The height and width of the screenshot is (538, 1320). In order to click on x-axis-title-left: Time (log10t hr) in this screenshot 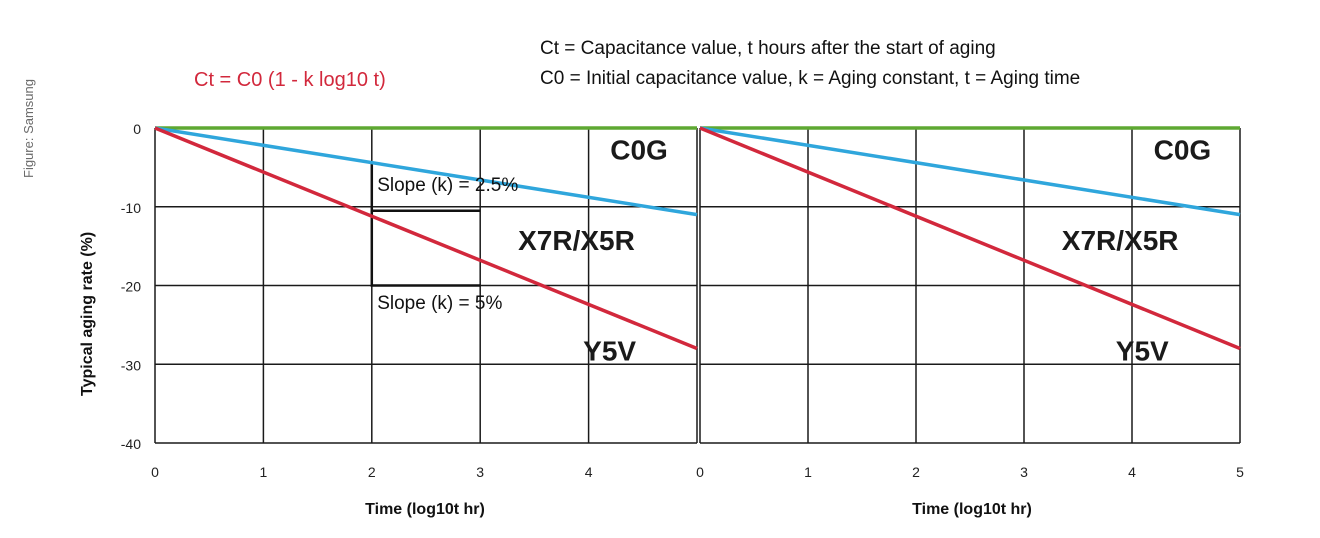, I will do `click(425, 509)`.